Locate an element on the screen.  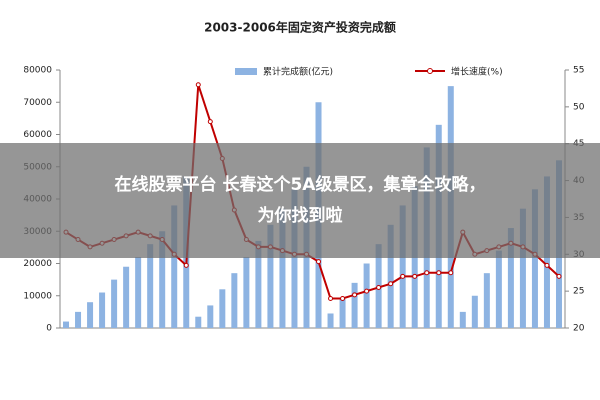
y-tick-label: 80000 is located at coordinates (37, 71).